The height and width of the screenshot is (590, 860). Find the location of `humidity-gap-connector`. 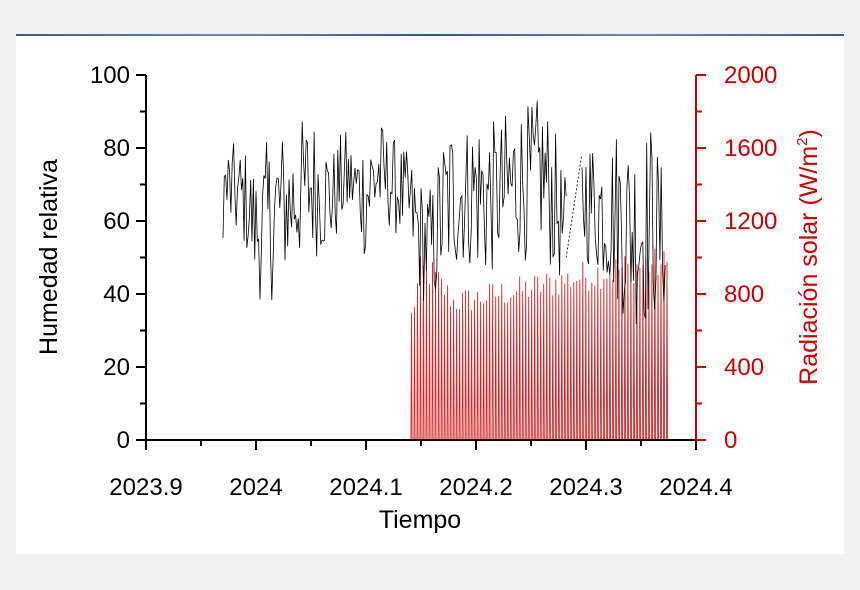

humidity-gap-connector is located at coordinates (573, 206).